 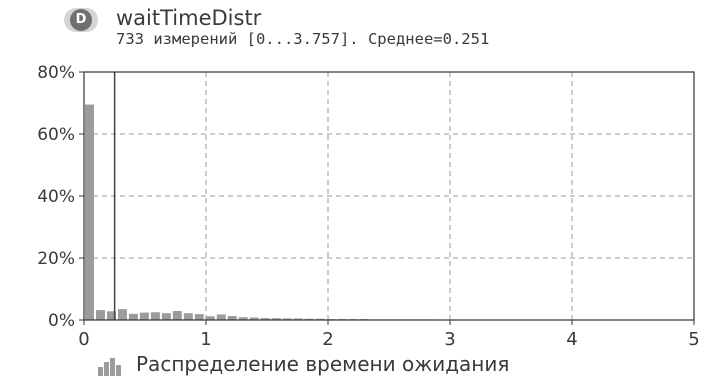 I want to click on y-tick-label: 0%, so click(x=61, y=321).